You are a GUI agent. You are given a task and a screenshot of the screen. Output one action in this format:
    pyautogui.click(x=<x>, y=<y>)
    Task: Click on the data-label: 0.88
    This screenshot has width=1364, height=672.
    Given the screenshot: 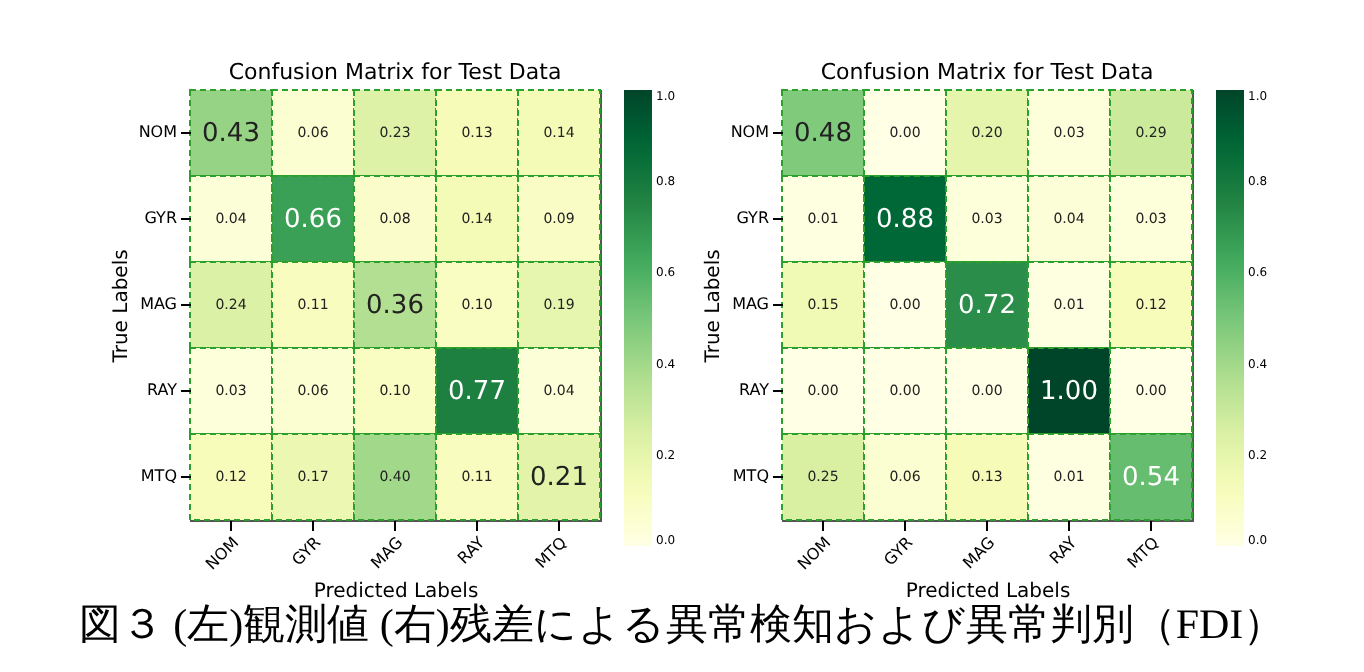 What is the action you would take?
    pyautogui.click(x=905, y=220)
    